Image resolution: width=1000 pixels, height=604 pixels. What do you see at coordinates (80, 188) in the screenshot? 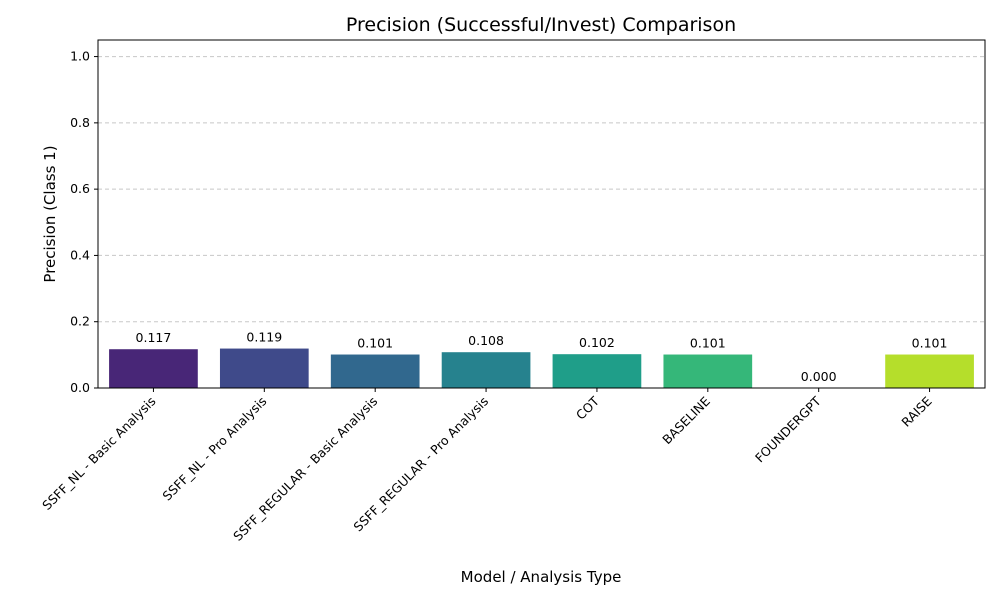
I see `y-tick-label: 0.6` at bounding box center [80, 188].